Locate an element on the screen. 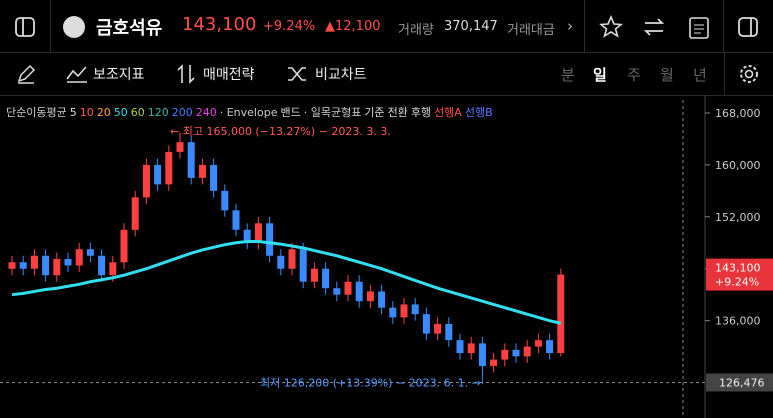  legend-item: 240 is located at coordinates (206, 112).